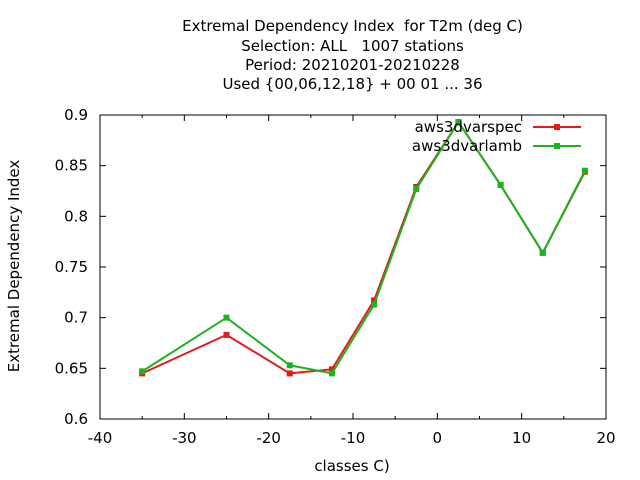  I want to click on x-tick-labels: -40 -30 -20 -10 0 10 20, so click(352, 438).